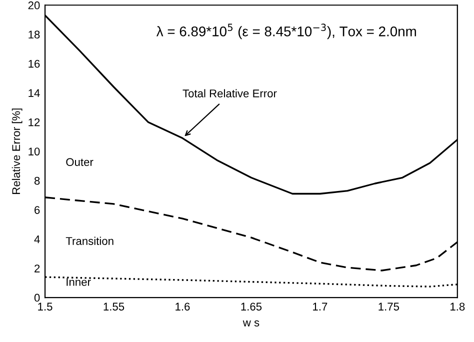  I want to click on y-tick-label: 16, so click(34, 64).